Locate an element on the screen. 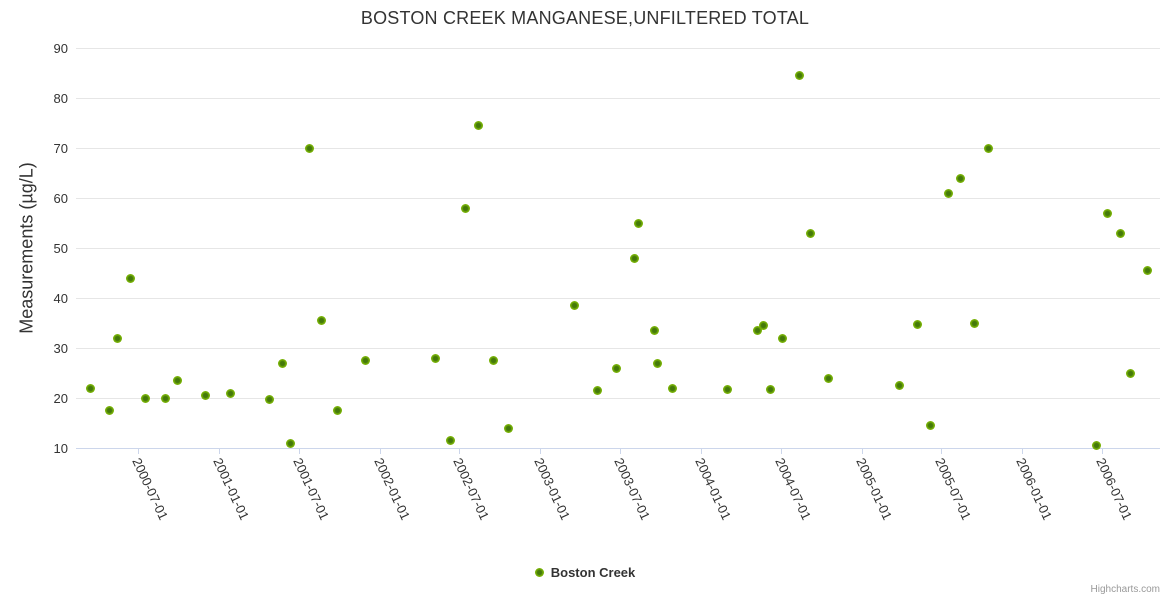 The width and height of the screenshot is (1170, 600). x-axis-tick-label: 2006-01-01 is located at coordinates (1034, 489).